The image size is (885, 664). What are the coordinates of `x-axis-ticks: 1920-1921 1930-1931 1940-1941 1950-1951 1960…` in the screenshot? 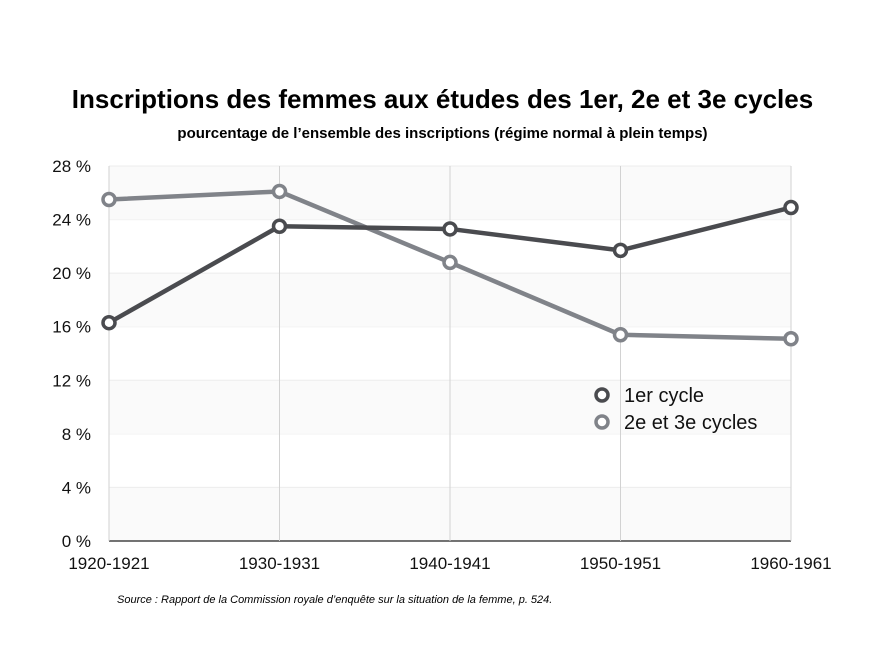 It's located at (449, 563).